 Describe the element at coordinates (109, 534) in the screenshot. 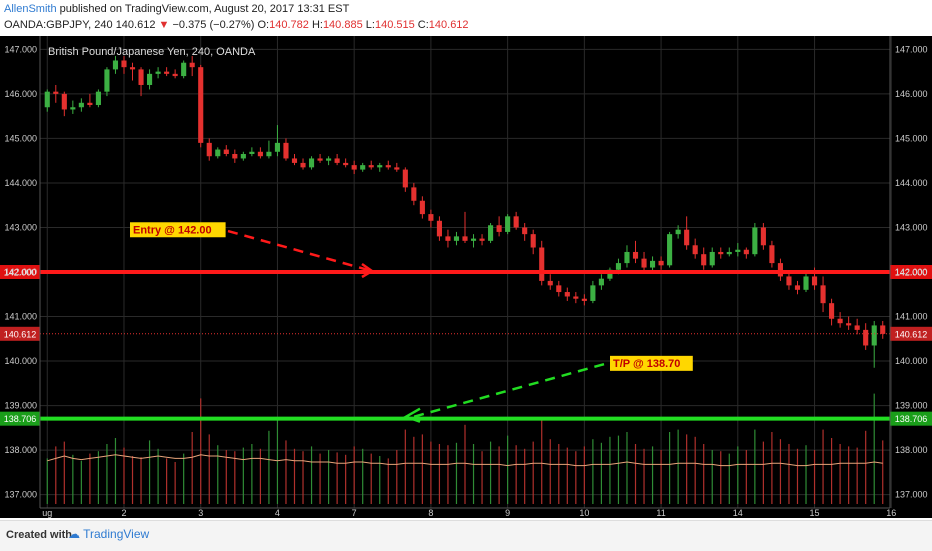

I see `tradingview-logo: ☁ TradingView` at that location.